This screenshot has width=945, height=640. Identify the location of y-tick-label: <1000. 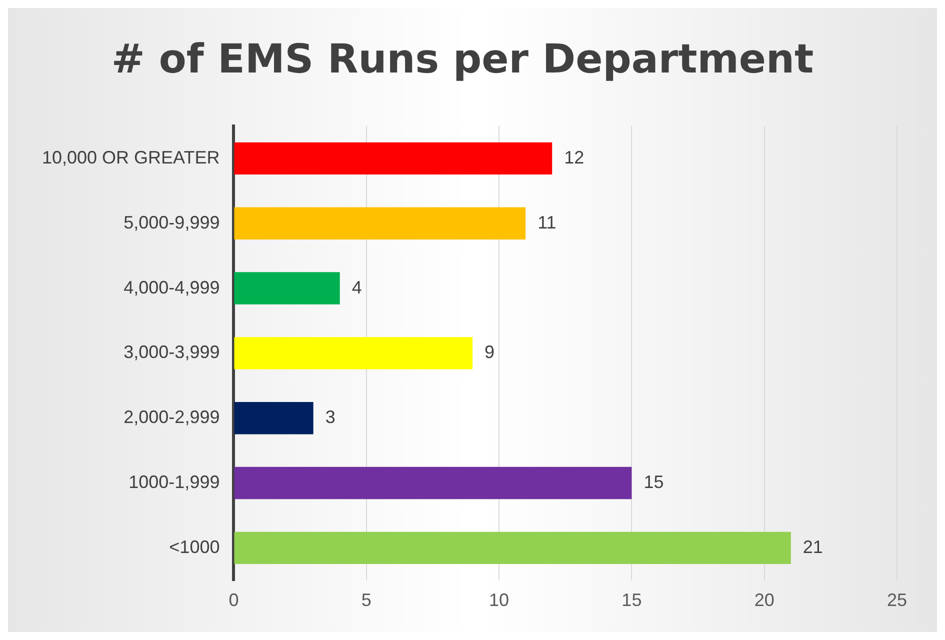
(194, 546).